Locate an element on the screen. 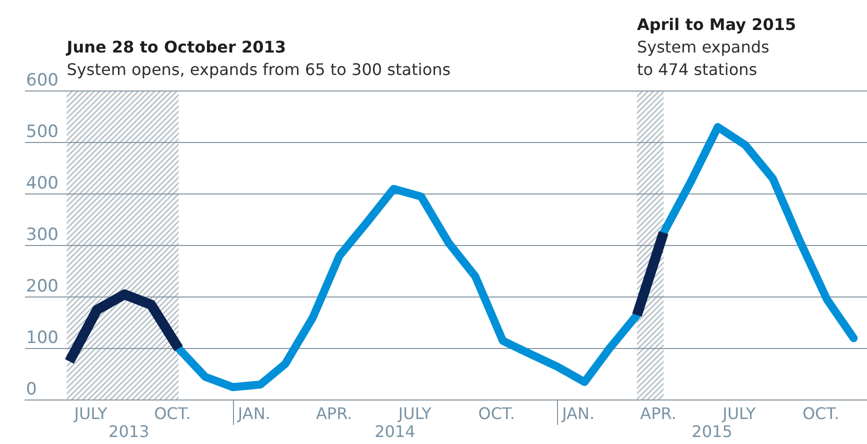  y-tick-label: 400 is located at coordinates (42, 183).